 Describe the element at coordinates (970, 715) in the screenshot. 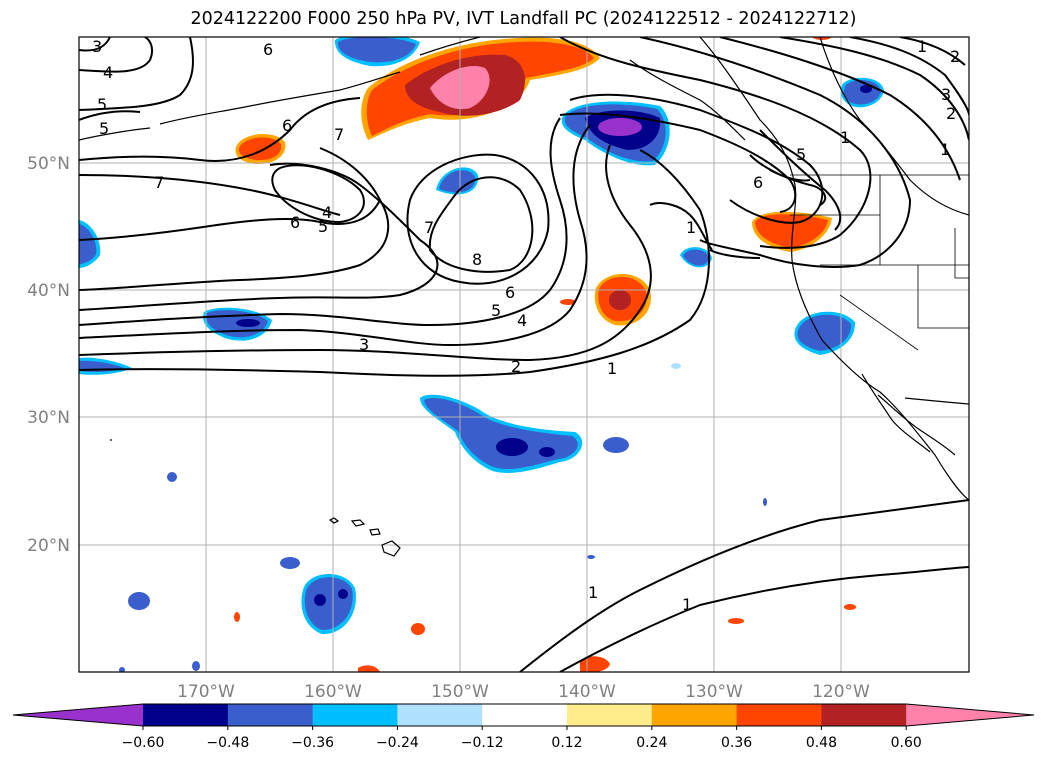

I see `colorbar-extend-right` at that location.